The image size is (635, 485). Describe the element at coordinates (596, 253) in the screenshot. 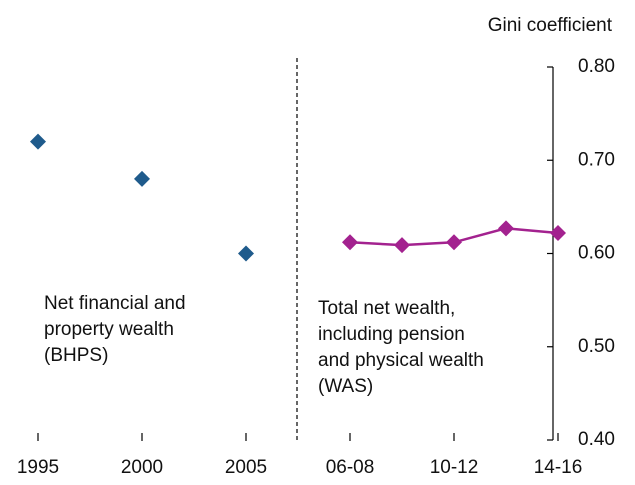

I see `y-tick-label: 0.60` at that location.